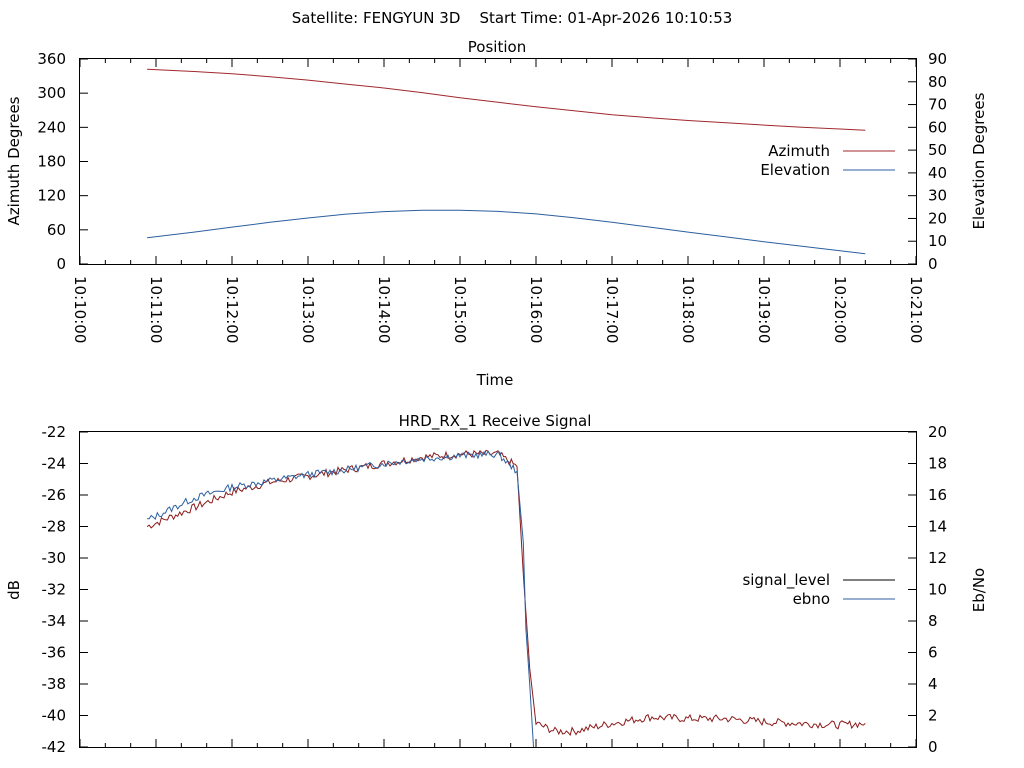  Describe the element at coordinates (54, 747) in the screenshot. I see `signal-y-tick-0: -42` at that location.